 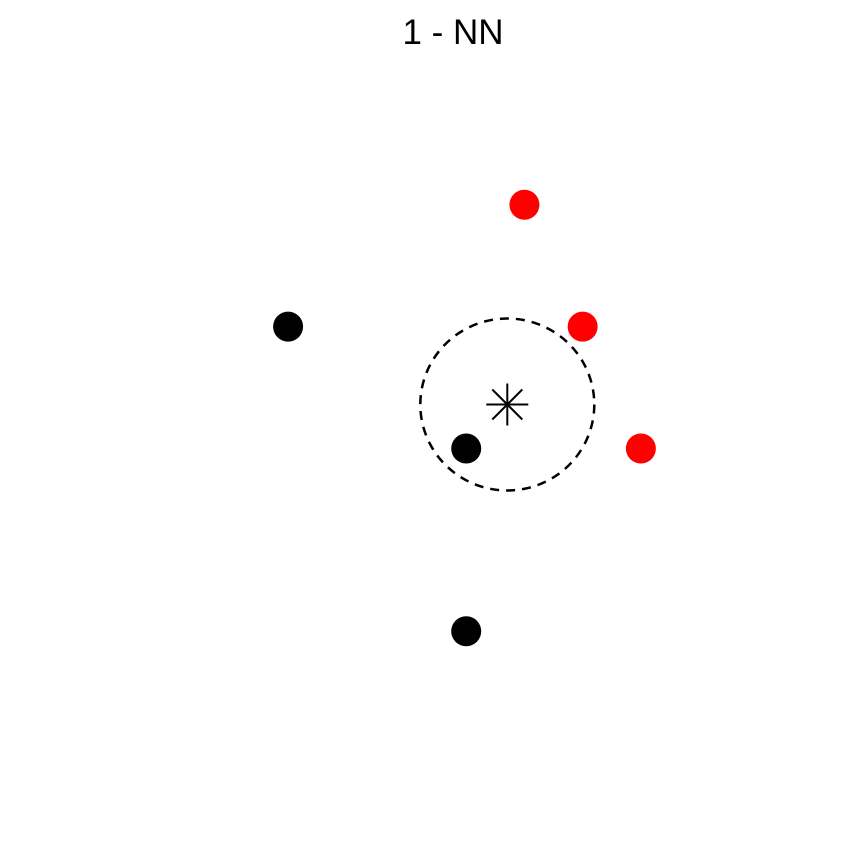 I want to click on query-layer, so click(x=507, y=404).